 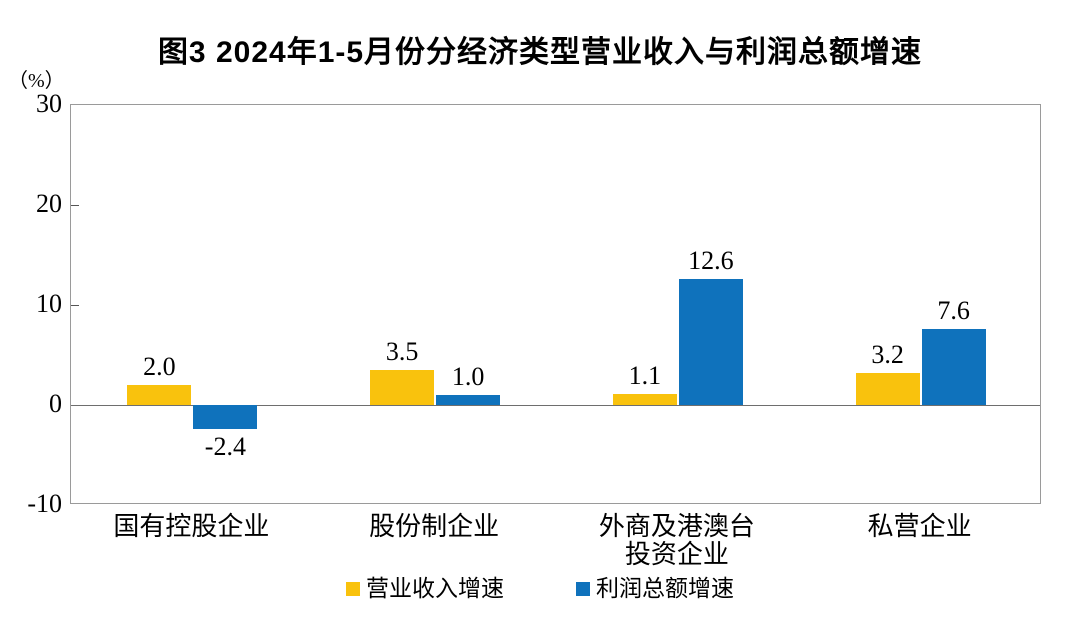 I want to click on legend: 营业收入增速 利润总额增速, so click(x=540, y=589).